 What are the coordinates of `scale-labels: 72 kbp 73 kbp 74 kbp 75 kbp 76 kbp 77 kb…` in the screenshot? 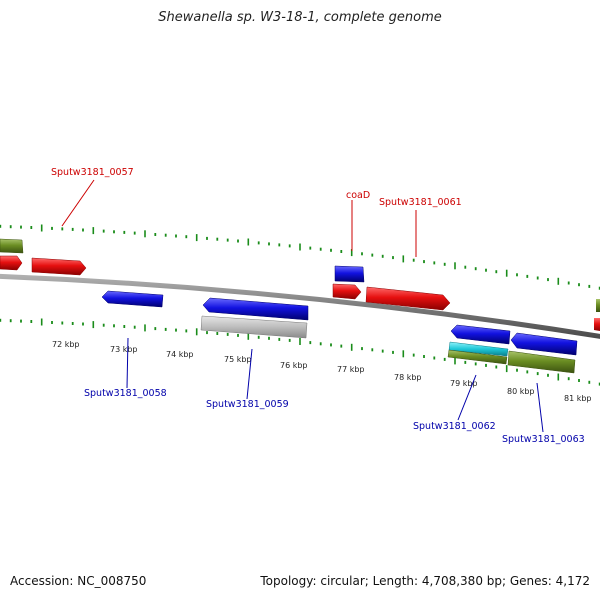 It's located at (322, 371).